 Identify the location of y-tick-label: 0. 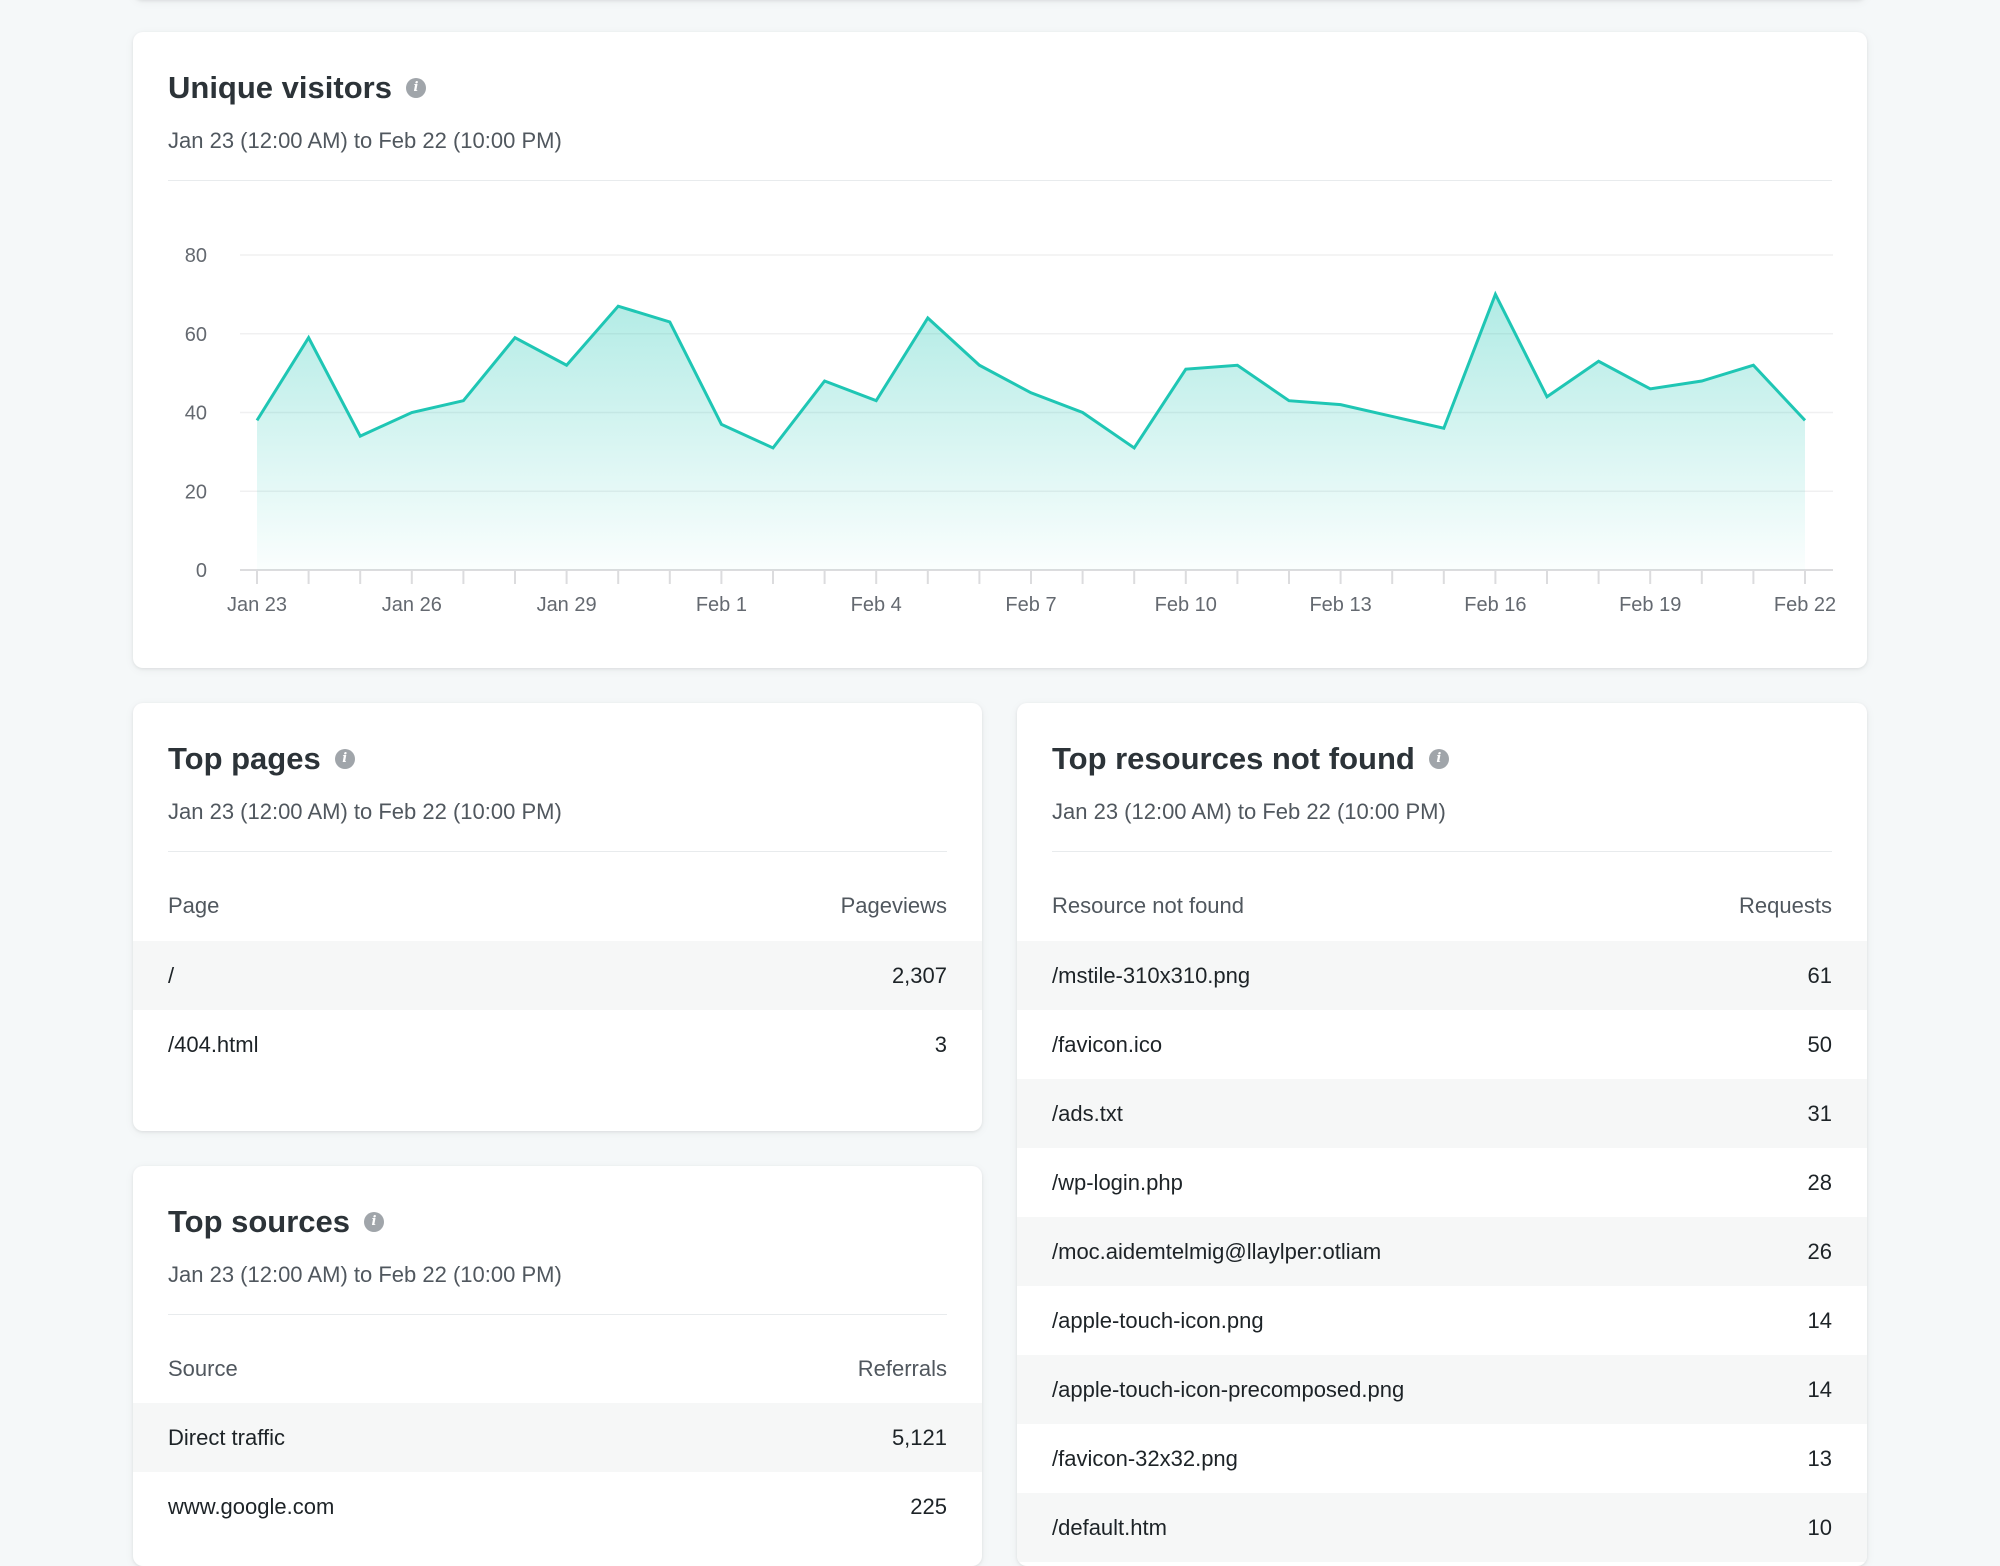
(201, 571).